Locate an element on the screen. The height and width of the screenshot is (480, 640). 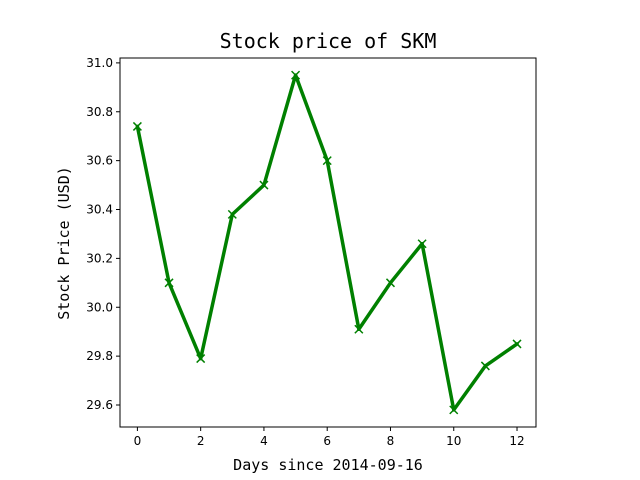
x-tick-label: 6 is located at coordinates (327, 441).